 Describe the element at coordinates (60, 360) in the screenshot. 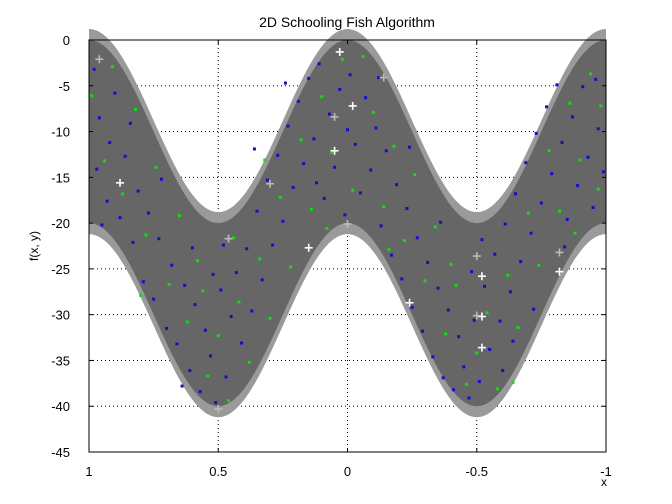

I see `y-tick-label: -35` at that location.